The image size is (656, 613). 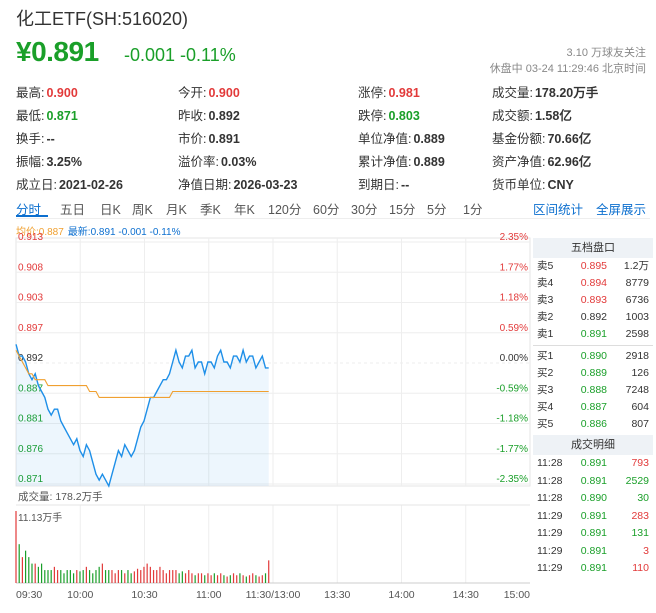 What do you see at coordinates (73, 210) in the screenshot?
I see `tab-2: 五日` at bounding box center [73, 210].